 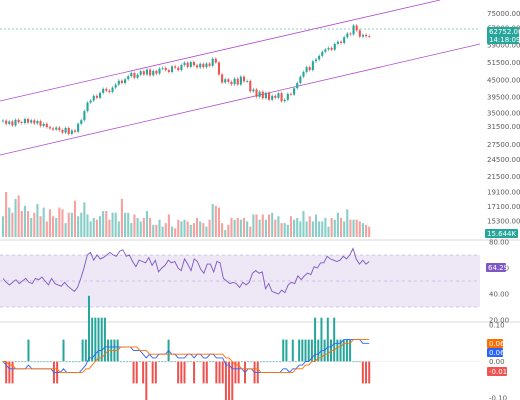 What do you see at coordinates (497, 357) in the screenshot?
I see `macd-tags: 0.06 0.06 -0.01` at bounding box center [497, 357].